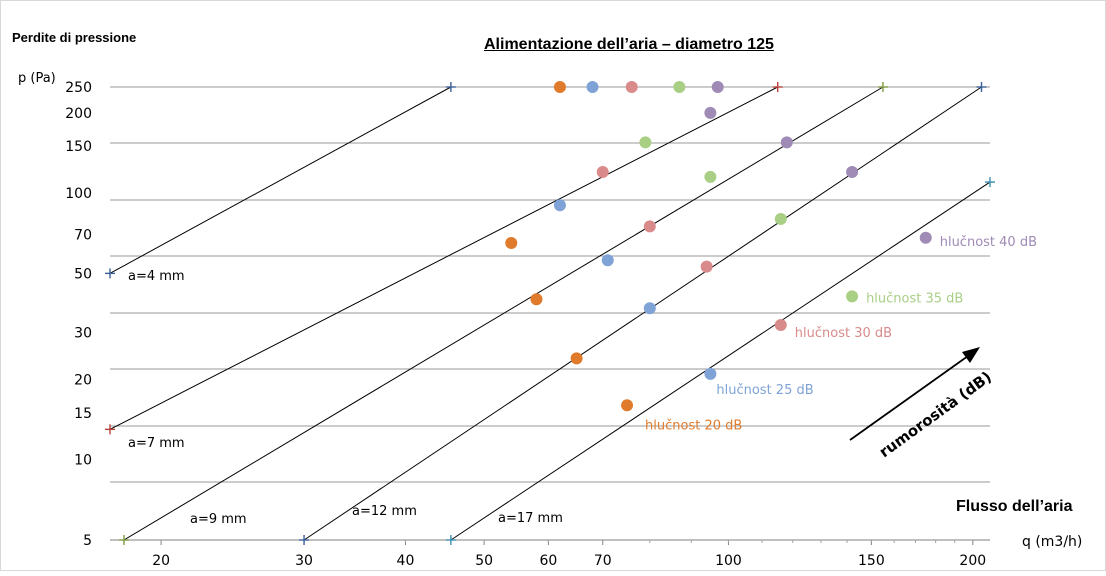  Describe the element at coordinates (530, 518) in the screenshot. I see `series-label-5: a=17 mm` at that location.